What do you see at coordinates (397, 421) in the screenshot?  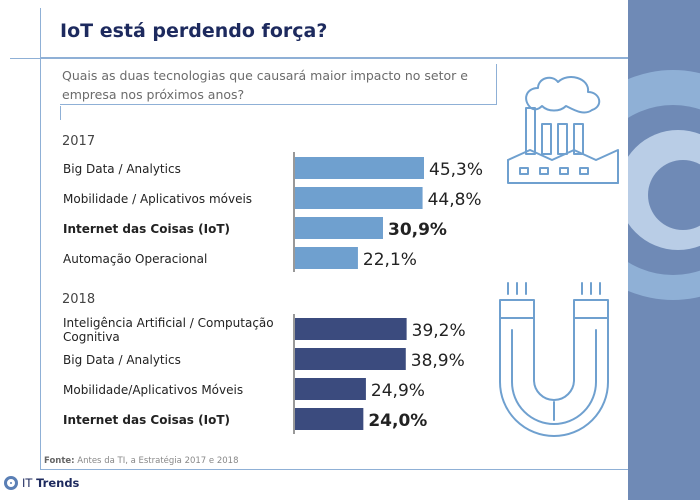 I see `value-label-2018-3: 24,0%` at bounding box center [397, 421].